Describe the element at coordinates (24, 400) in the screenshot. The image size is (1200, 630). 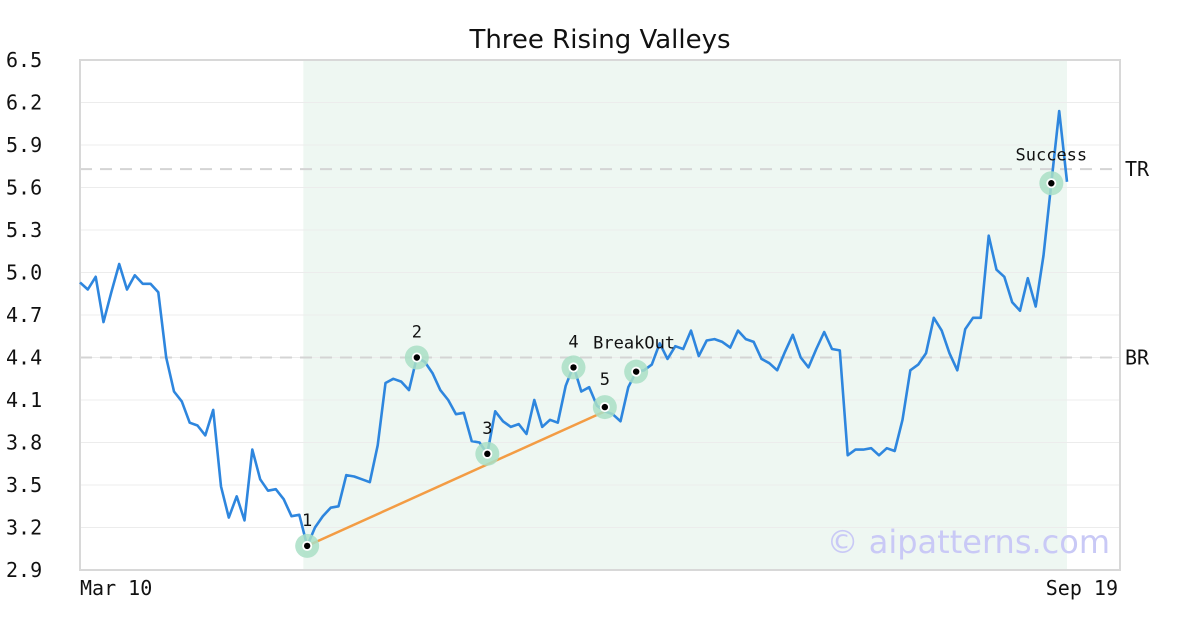
I see `y-tick-label: 4.1` at that location.